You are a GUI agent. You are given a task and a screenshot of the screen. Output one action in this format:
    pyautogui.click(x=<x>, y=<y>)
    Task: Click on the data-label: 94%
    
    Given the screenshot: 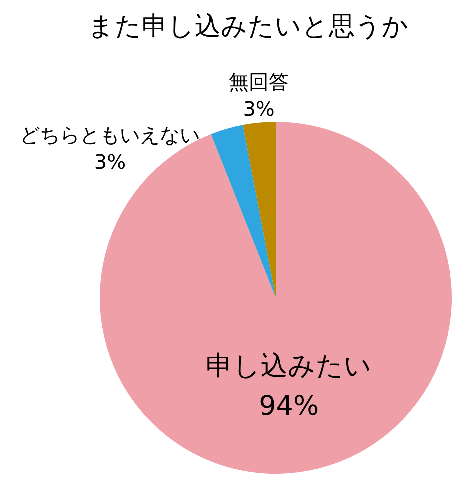 What is the action you would take?
    pyautogui.click(x=289, y=406)
    